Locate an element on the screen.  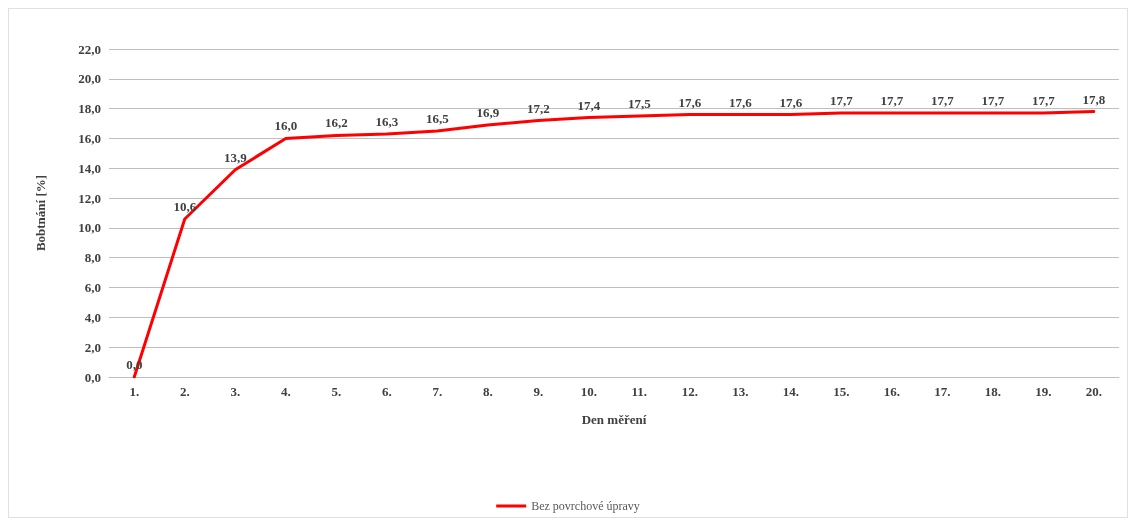
x-tick-label: 12. is located at coordinates (689, 391).